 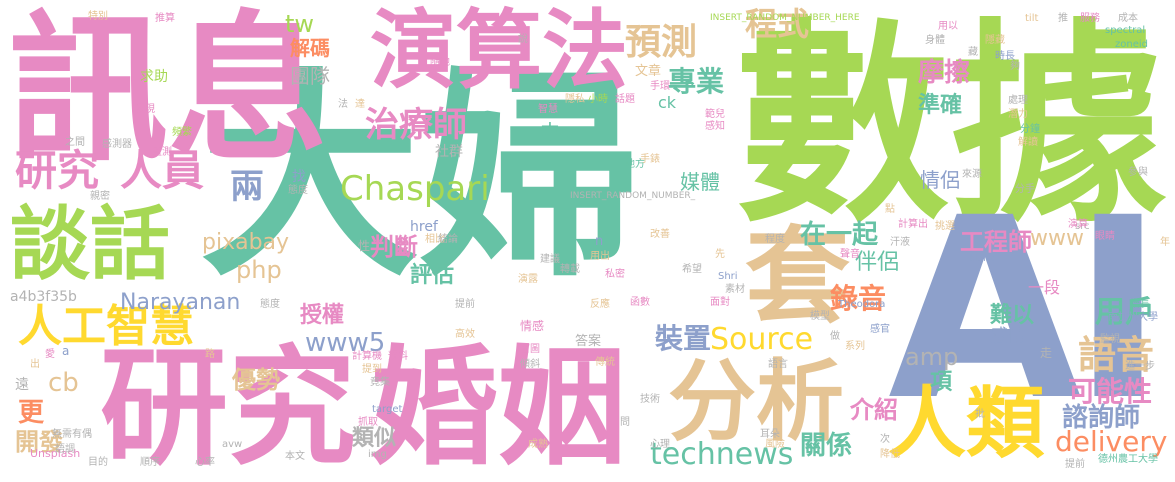 I want to click on word-ti: 提到, so click(x=372, y=369).